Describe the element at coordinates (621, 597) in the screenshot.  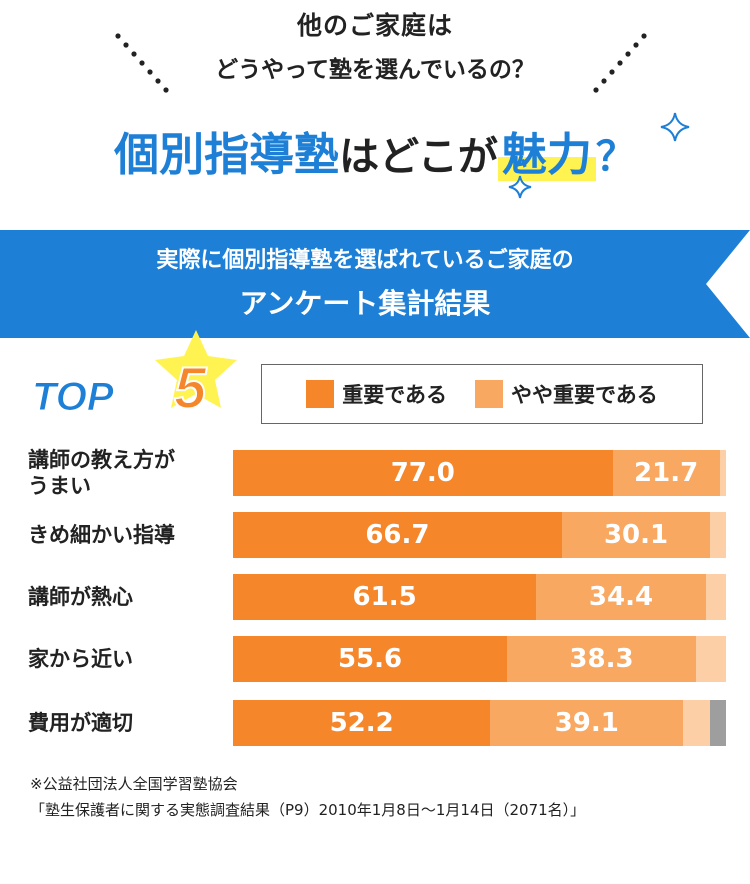
I see `bar-somewhat: 34.4` at that location.